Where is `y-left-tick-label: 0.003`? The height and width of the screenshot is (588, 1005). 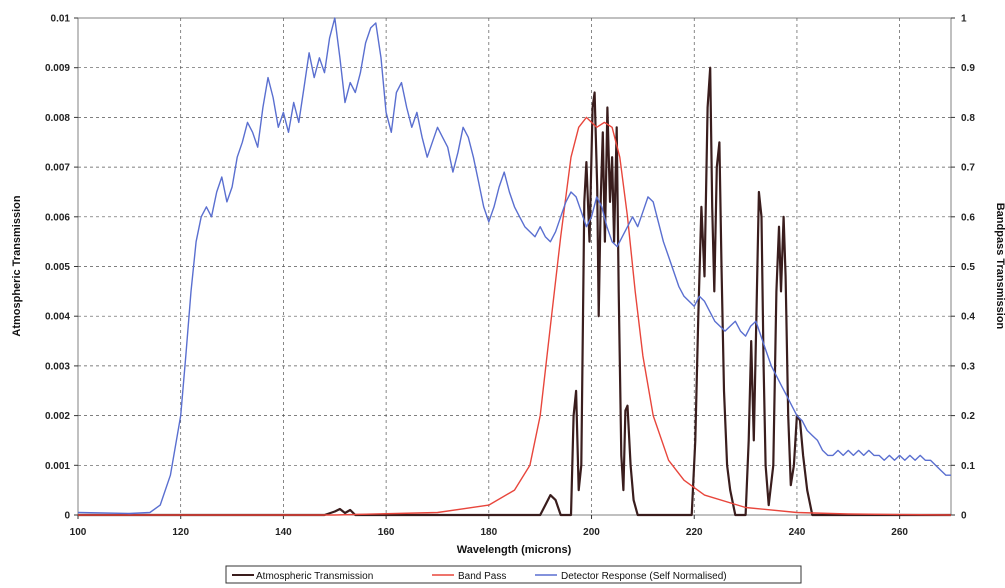 y-left-tick-label: 0.003 is located at coordinates (57, 366).